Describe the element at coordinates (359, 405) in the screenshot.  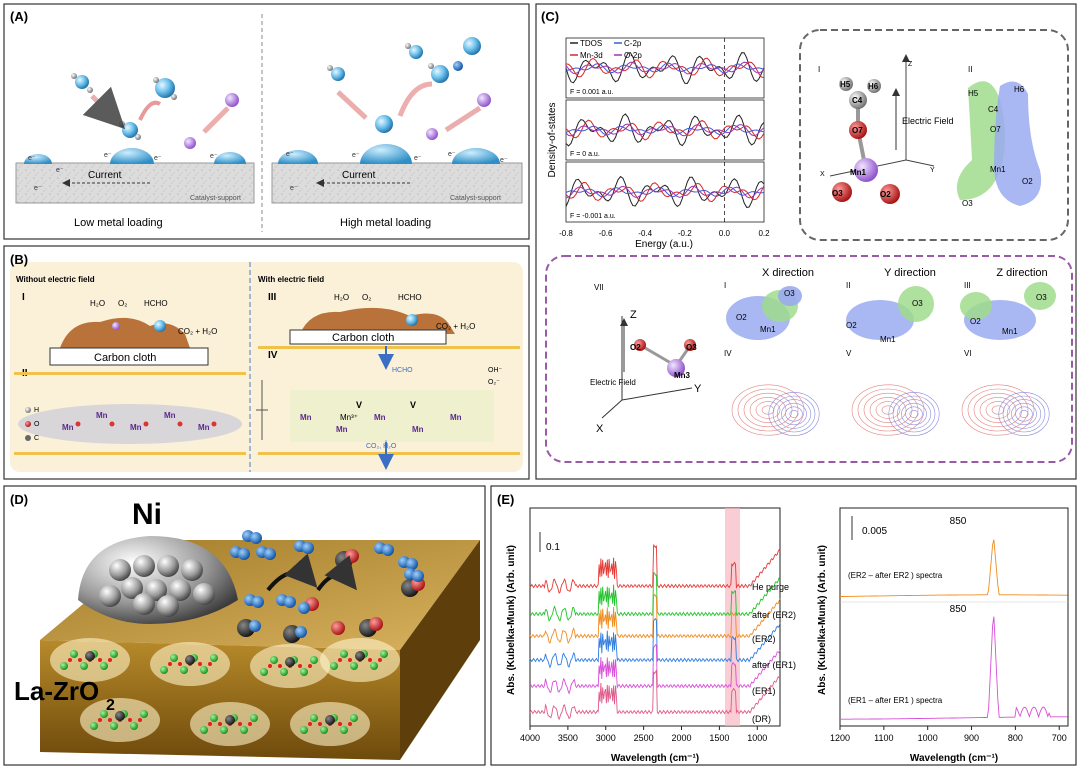
I see `svg-text: V` at that location.